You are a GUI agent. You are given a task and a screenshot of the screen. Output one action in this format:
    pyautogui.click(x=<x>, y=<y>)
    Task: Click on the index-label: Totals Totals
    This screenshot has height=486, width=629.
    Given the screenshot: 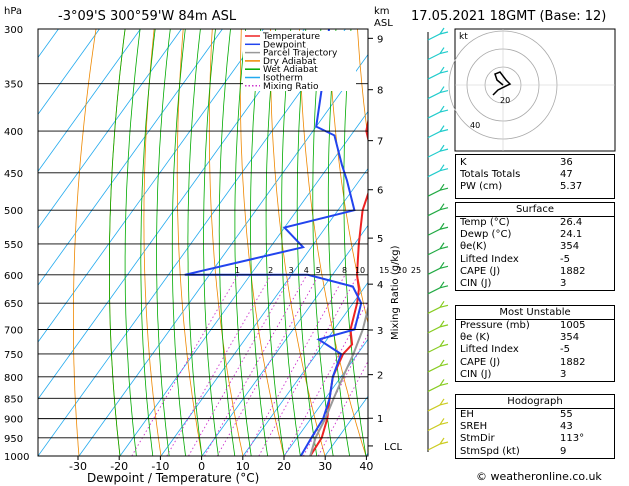 What is the action you would take?
    pyautogui.click(x=490, y=175)
    